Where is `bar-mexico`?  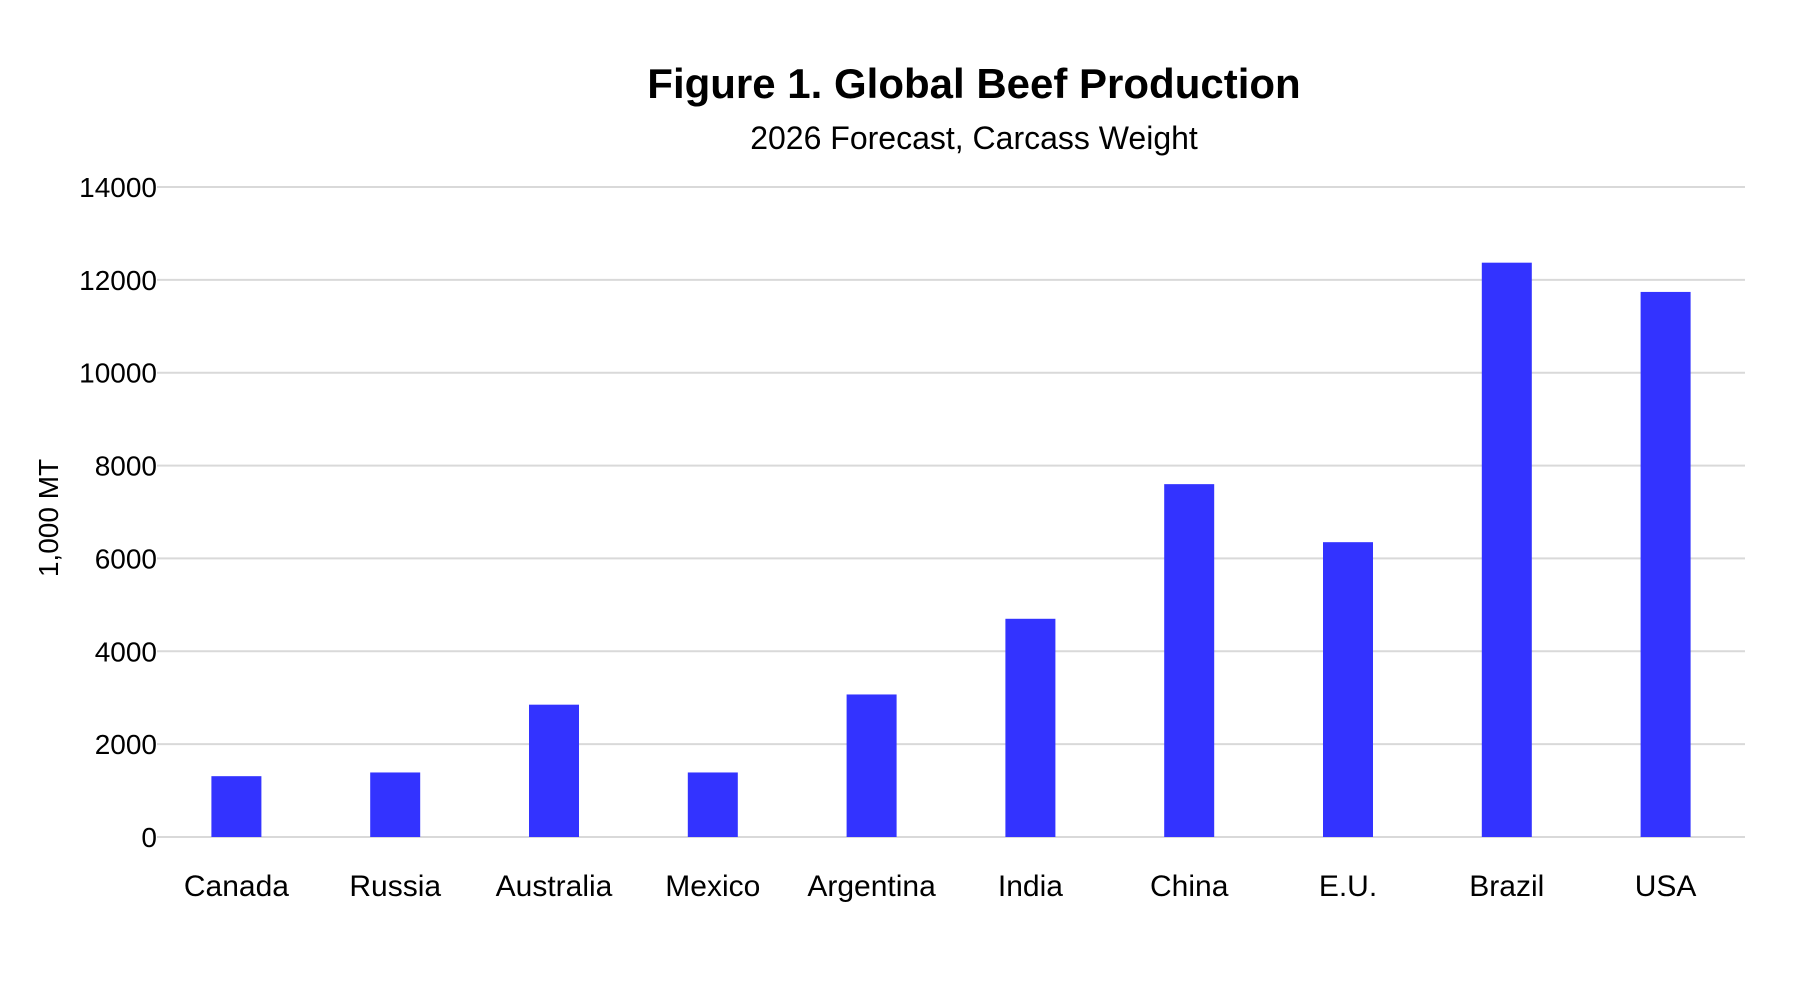 bar-mexico is located at coordinates (712, 804).